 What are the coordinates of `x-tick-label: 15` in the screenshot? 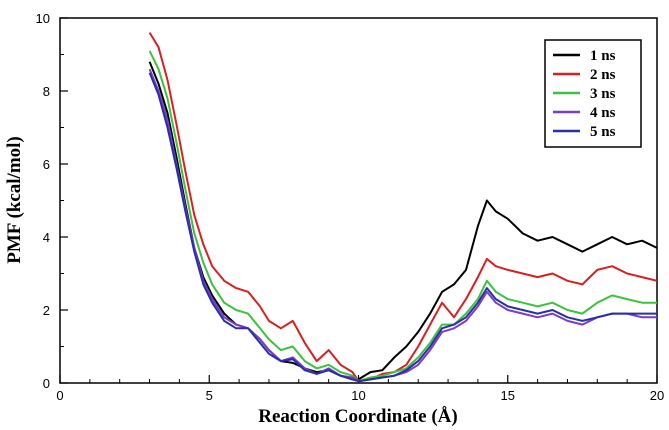 It's located at (508, 395).